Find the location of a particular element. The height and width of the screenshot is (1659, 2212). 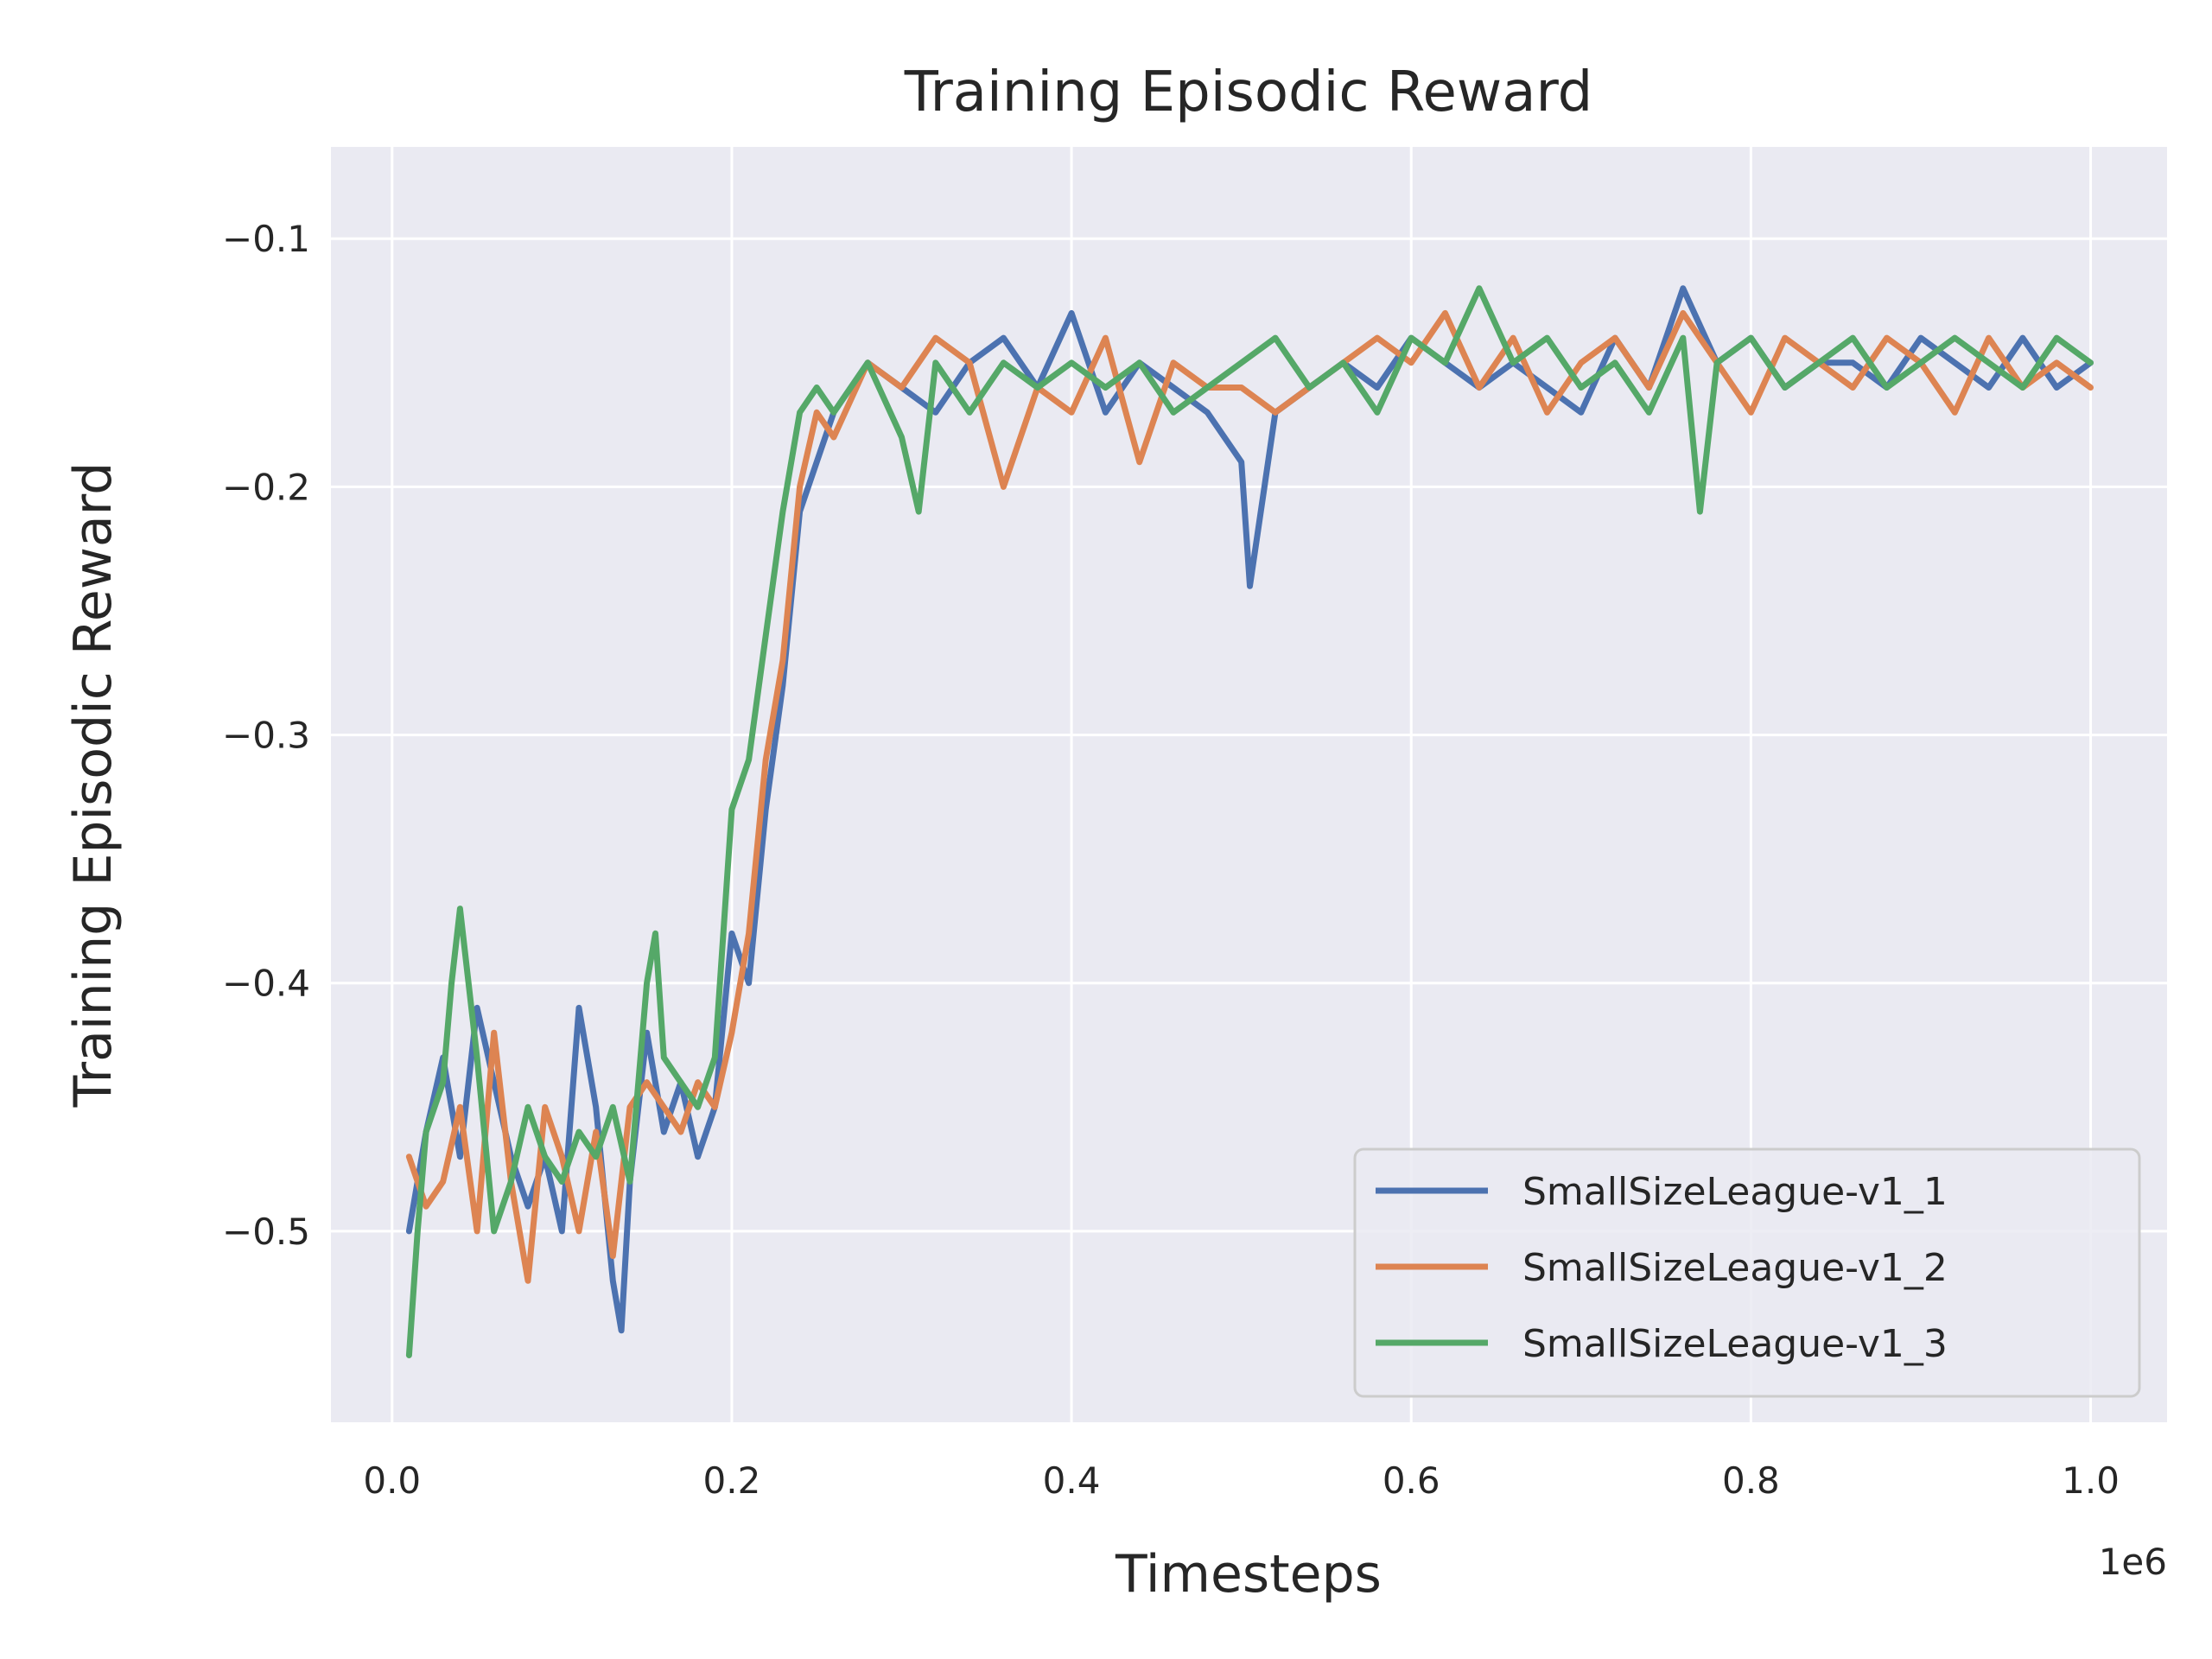

x-axis-multiplier: 1e6 is located at coordinates (2133, 1562).